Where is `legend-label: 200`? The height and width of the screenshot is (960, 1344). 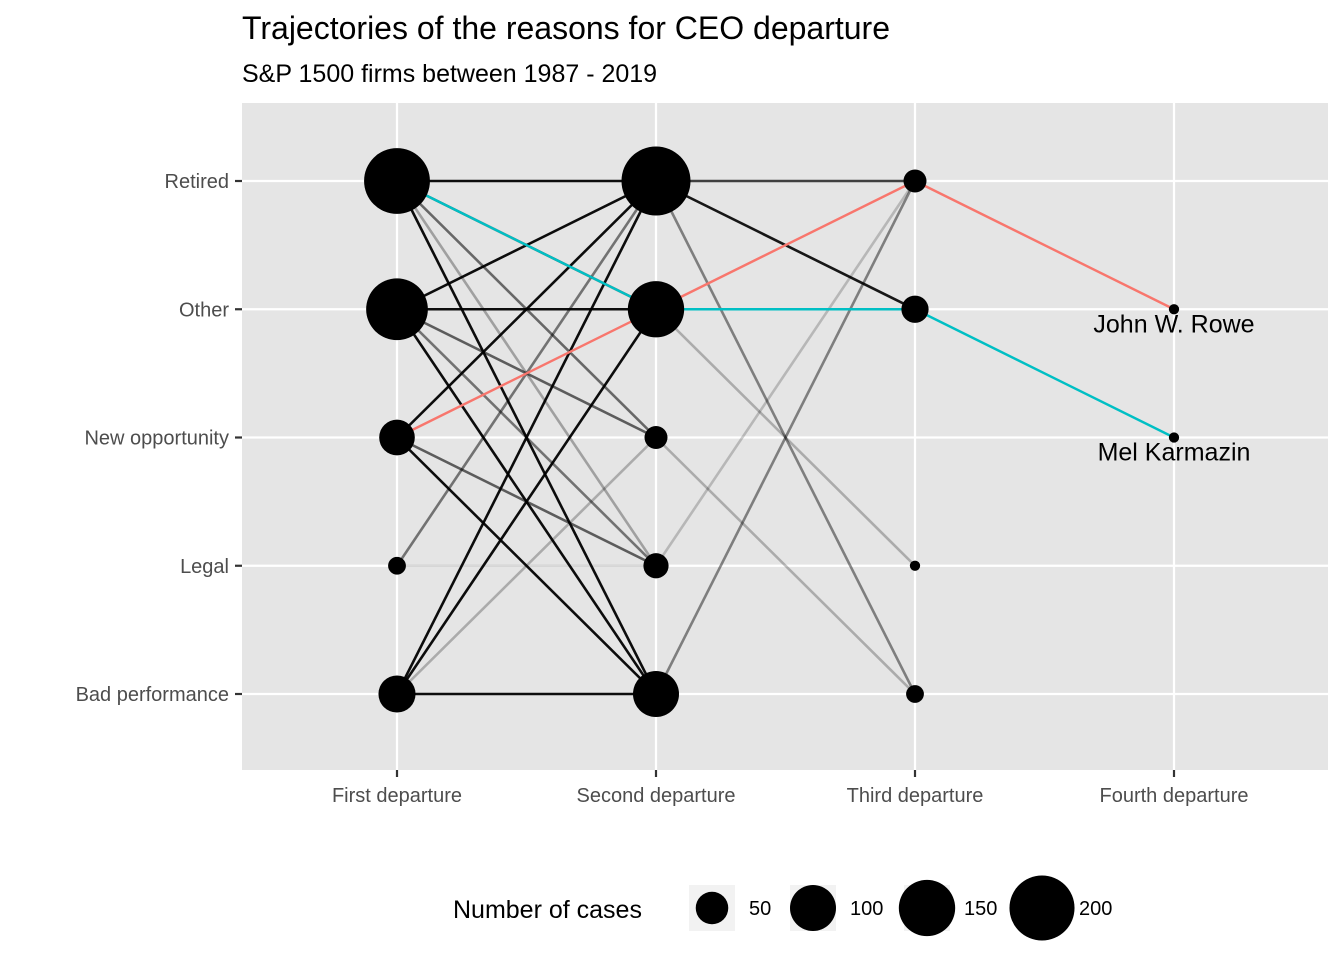
legend-label: 200 is located at coordinates (1095, 909).